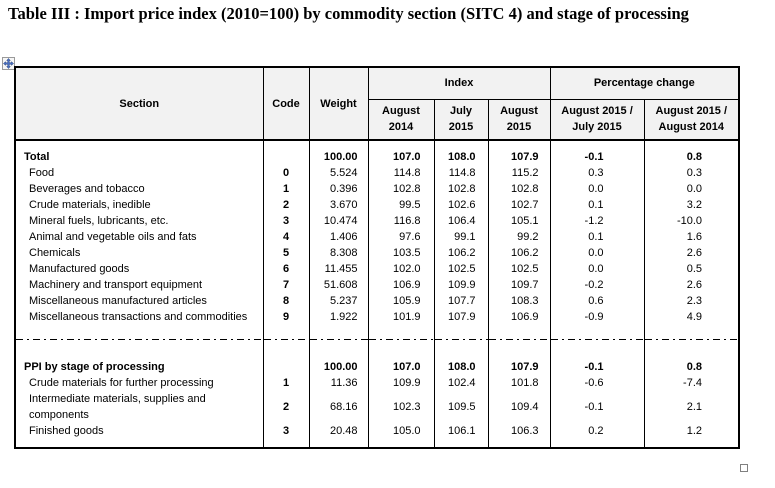  I want to click on table-move-handle, so click(8, 63).